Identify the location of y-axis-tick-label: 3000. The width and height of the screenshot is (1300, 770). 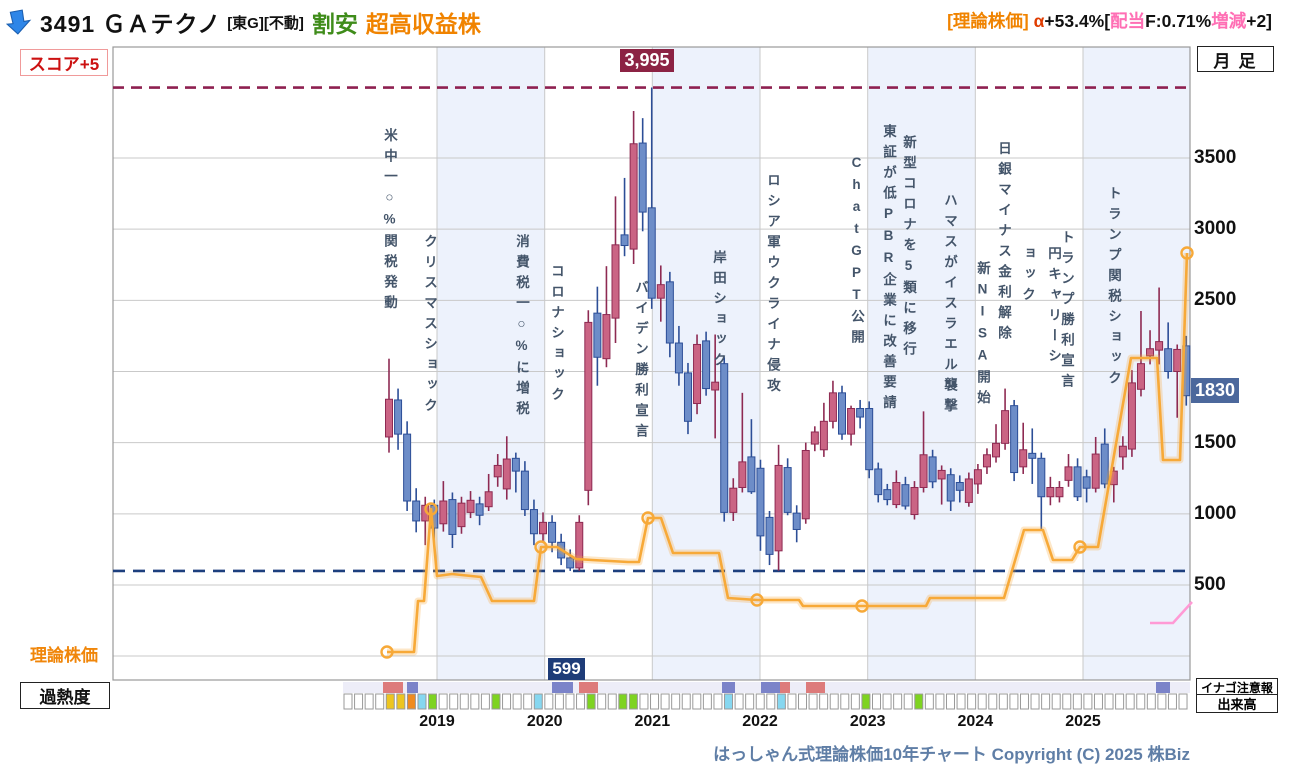
(1215, 229).